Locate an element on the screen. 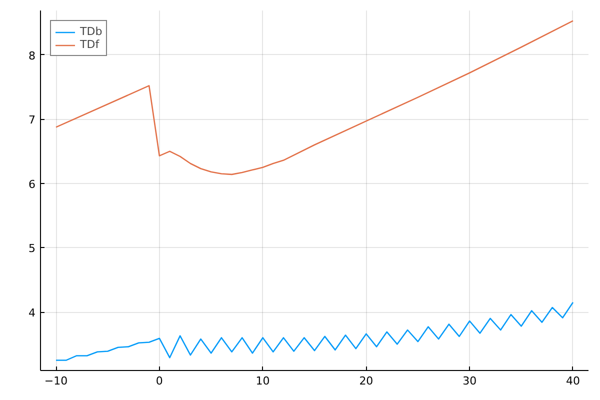 This screenshot has height=400, width=600. y-tick-label: 6 is located at coordinates (32, 184).